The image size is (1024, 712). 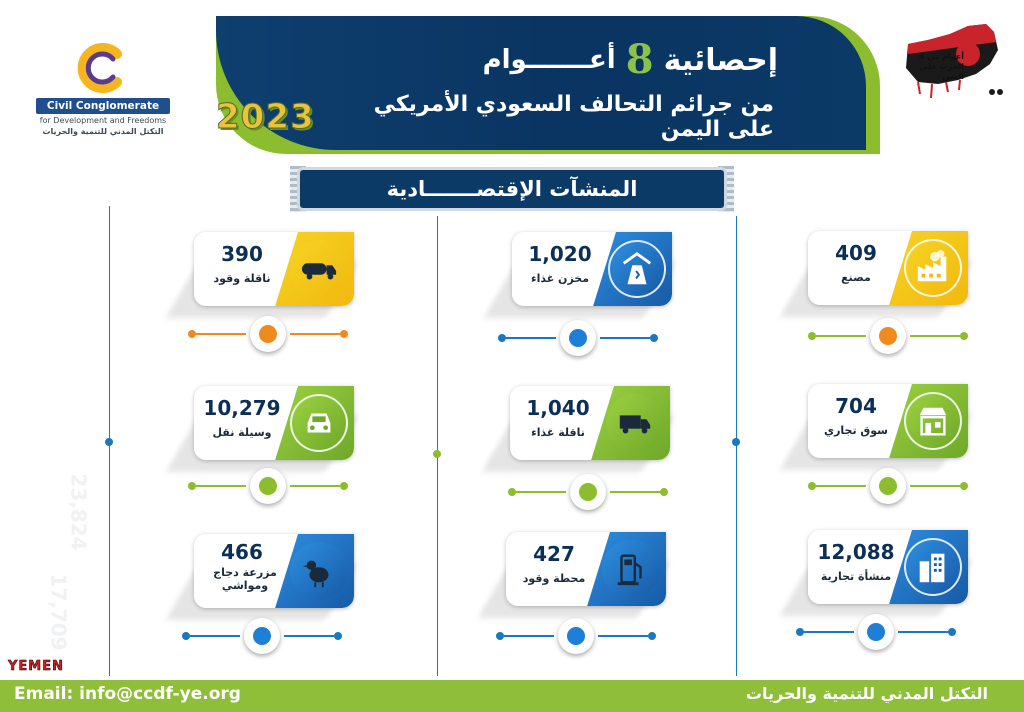 I want to click on stat-value: 704, so click(x=856, y=406).